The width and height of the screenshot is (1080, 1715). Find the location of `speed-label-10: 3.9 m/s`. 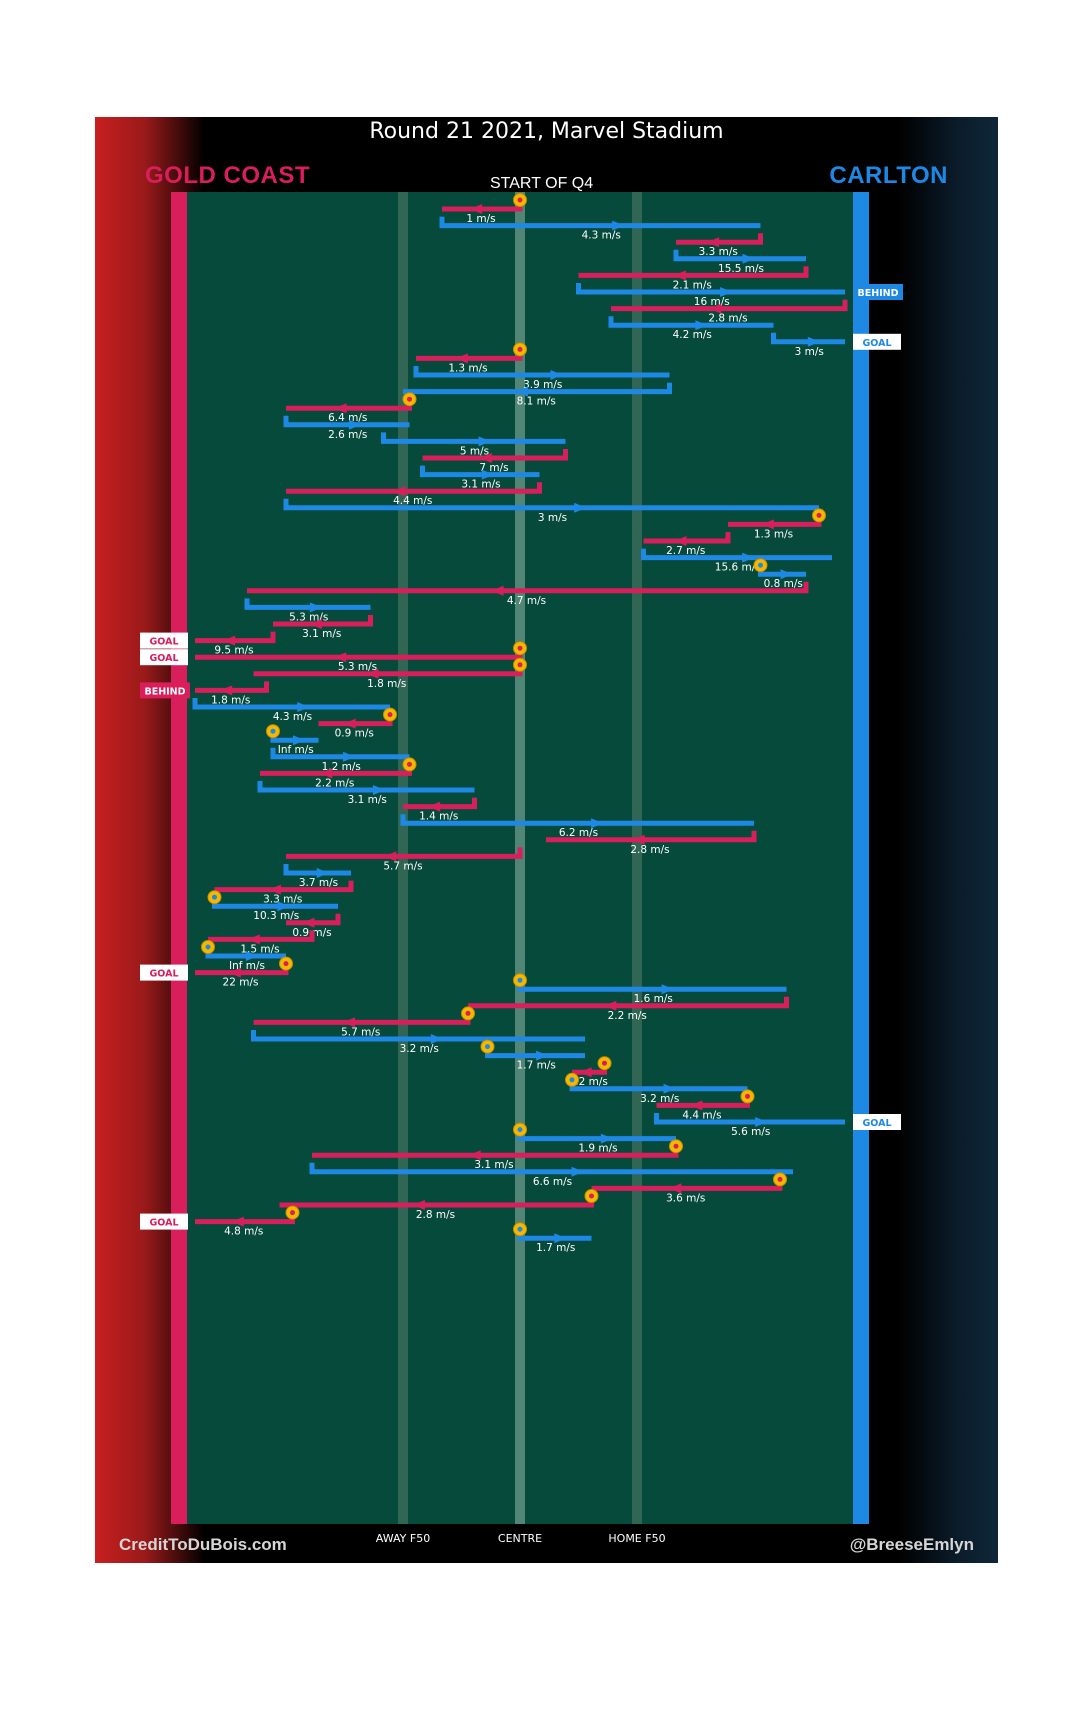

speed-label-10: 3.9 m/s is located at coordinates (542, 385).